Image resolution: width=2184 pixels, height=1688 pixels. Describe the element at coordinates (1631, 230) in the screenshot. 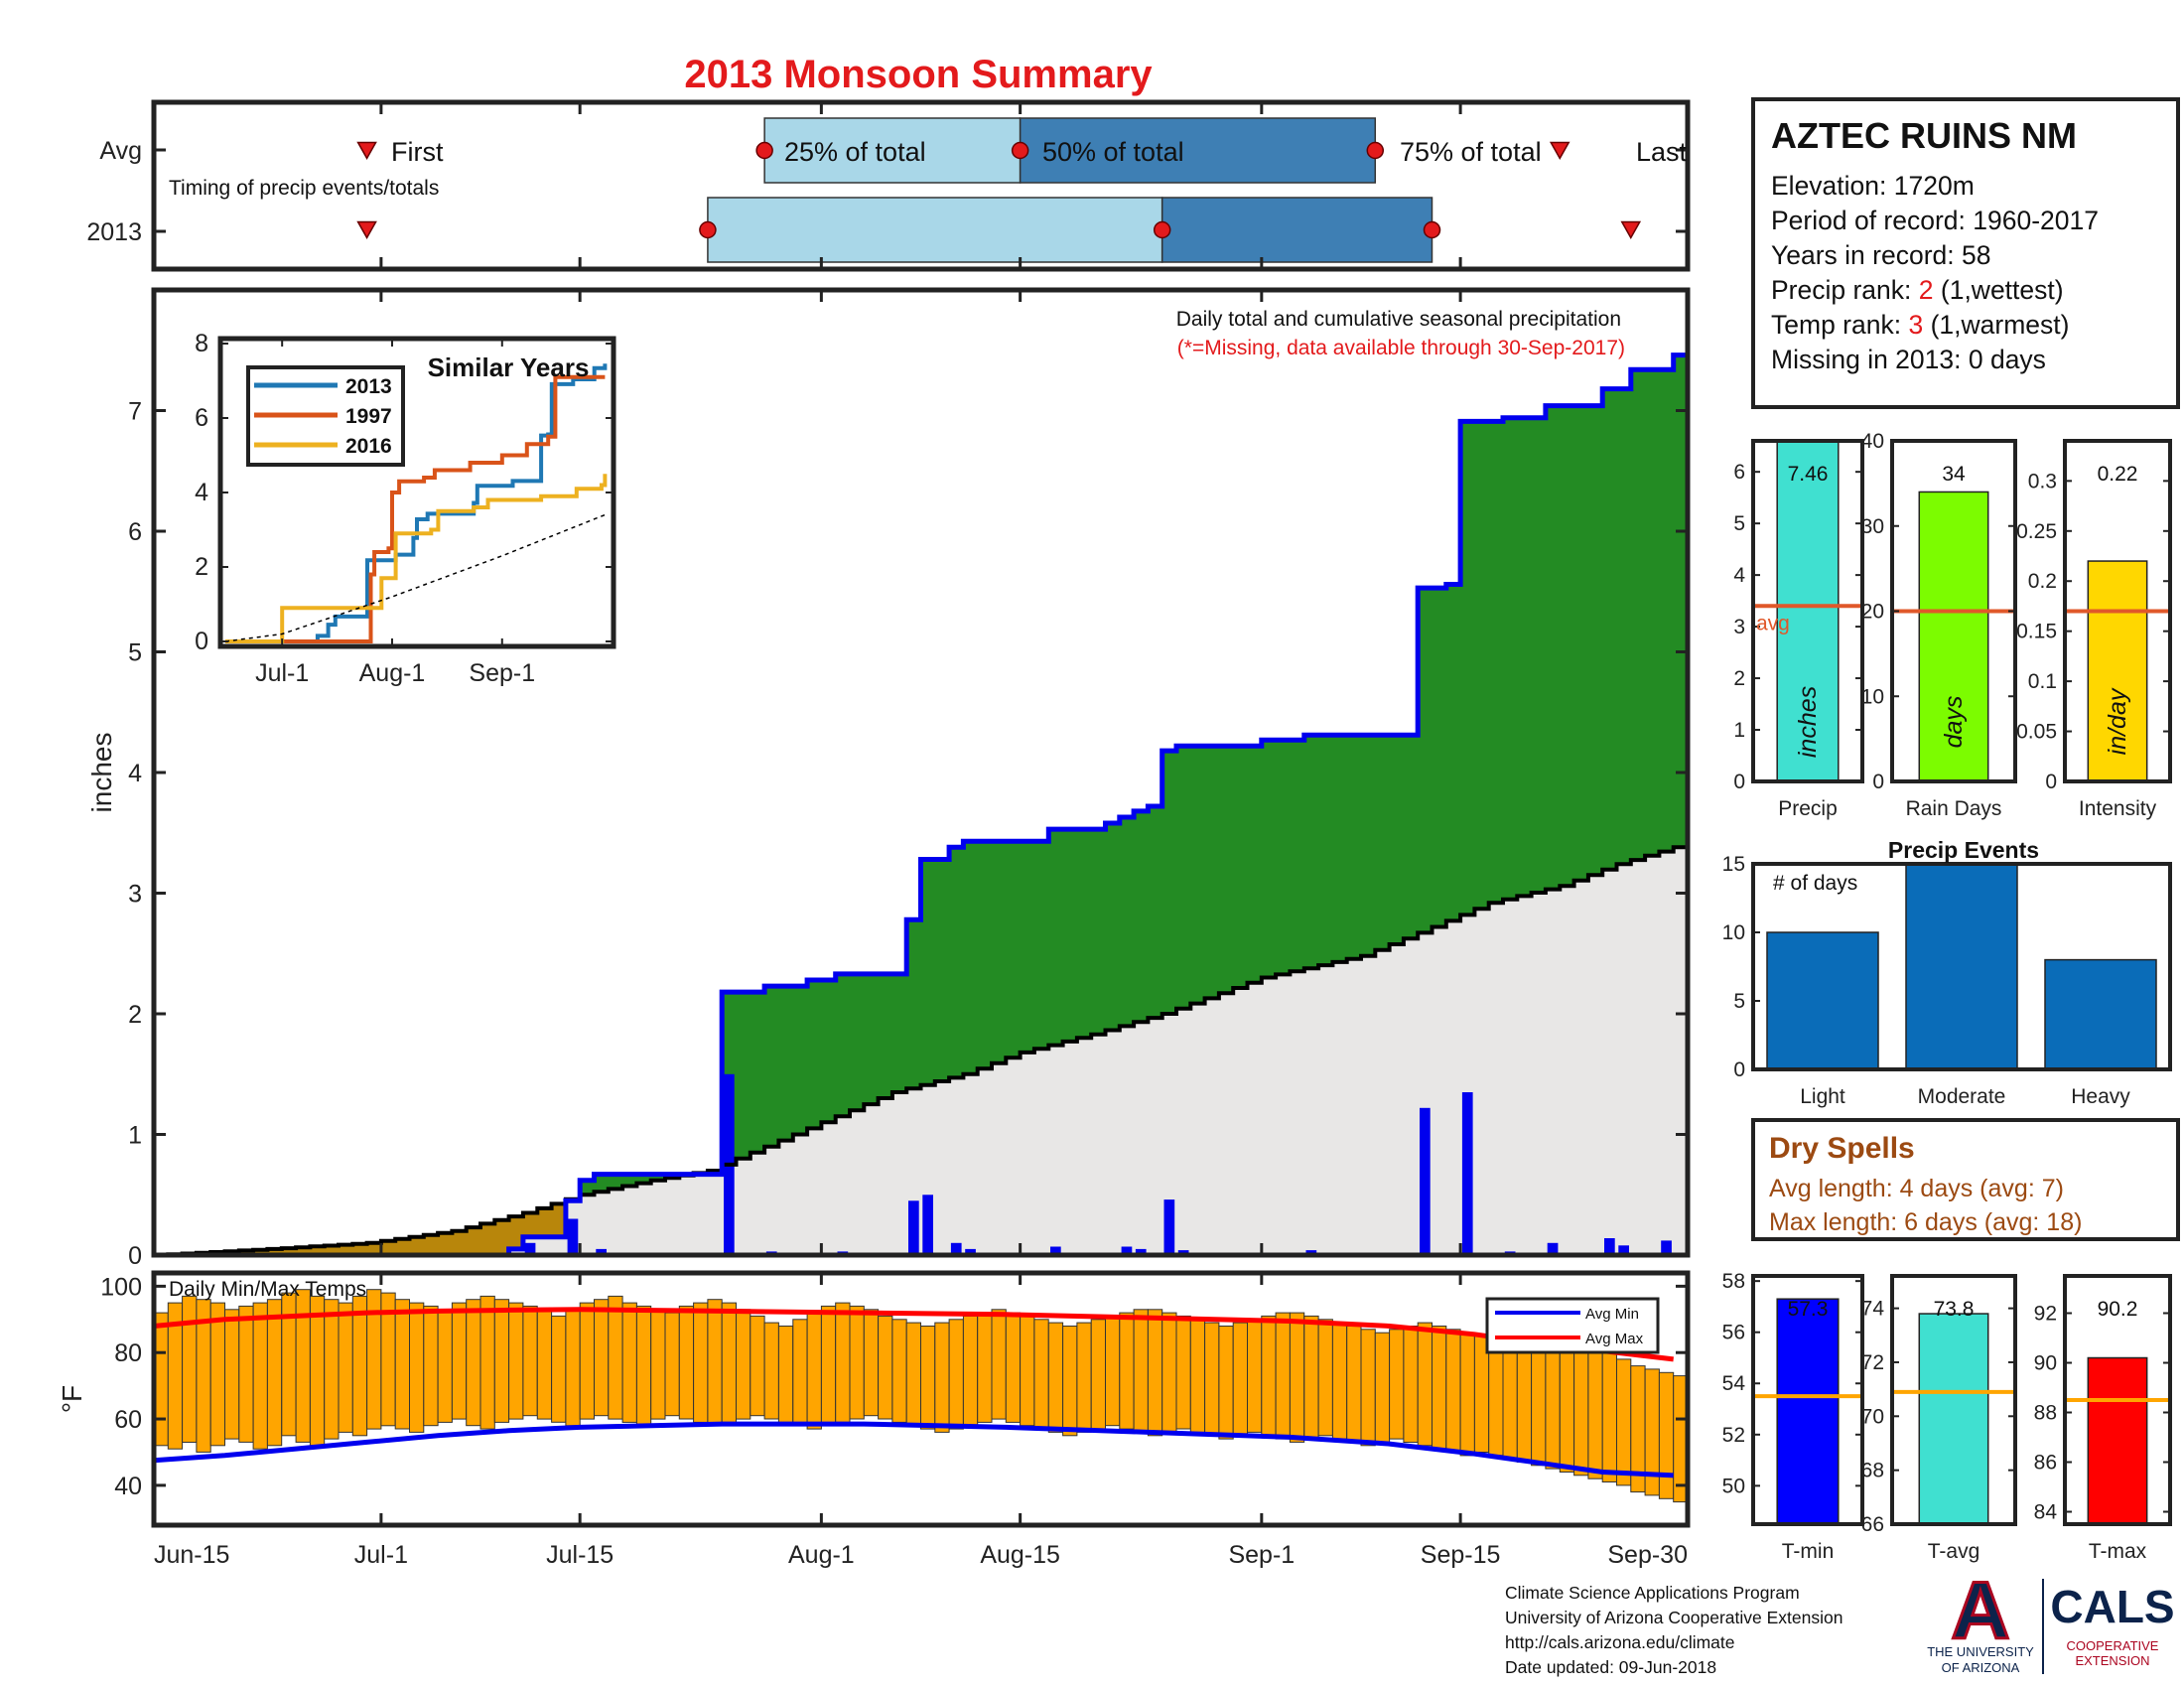

I see `y2013-last-marker` at that location.